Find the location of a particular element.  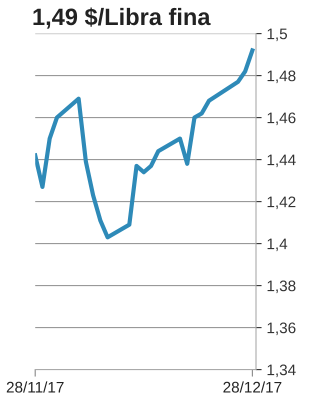

y-tick-label: 1,48 is located at coordinates (282, 77).